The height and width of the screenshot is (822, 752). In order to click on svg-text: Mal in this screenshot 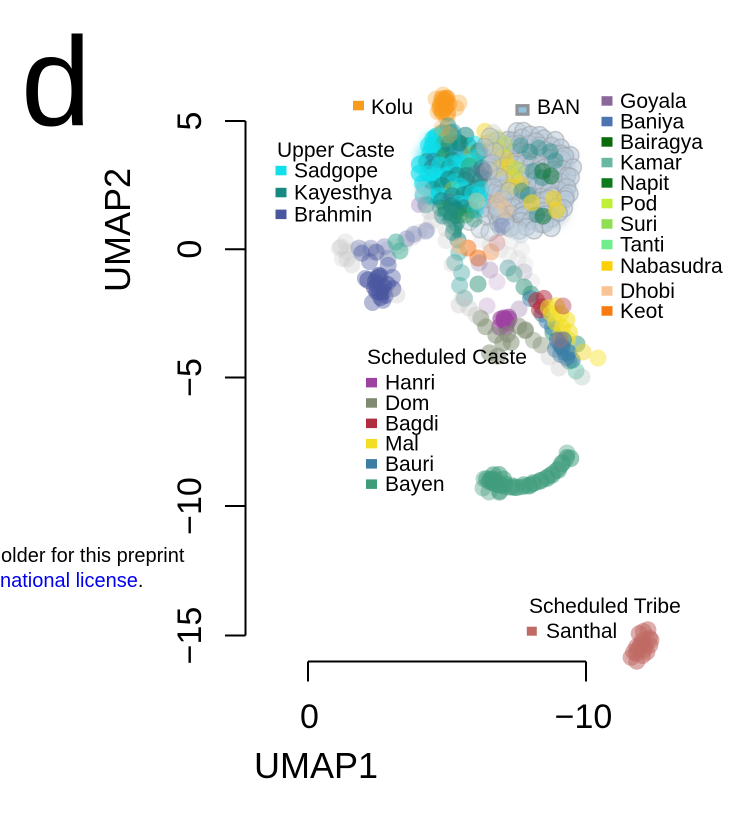, I will do `click(402, 444)`.